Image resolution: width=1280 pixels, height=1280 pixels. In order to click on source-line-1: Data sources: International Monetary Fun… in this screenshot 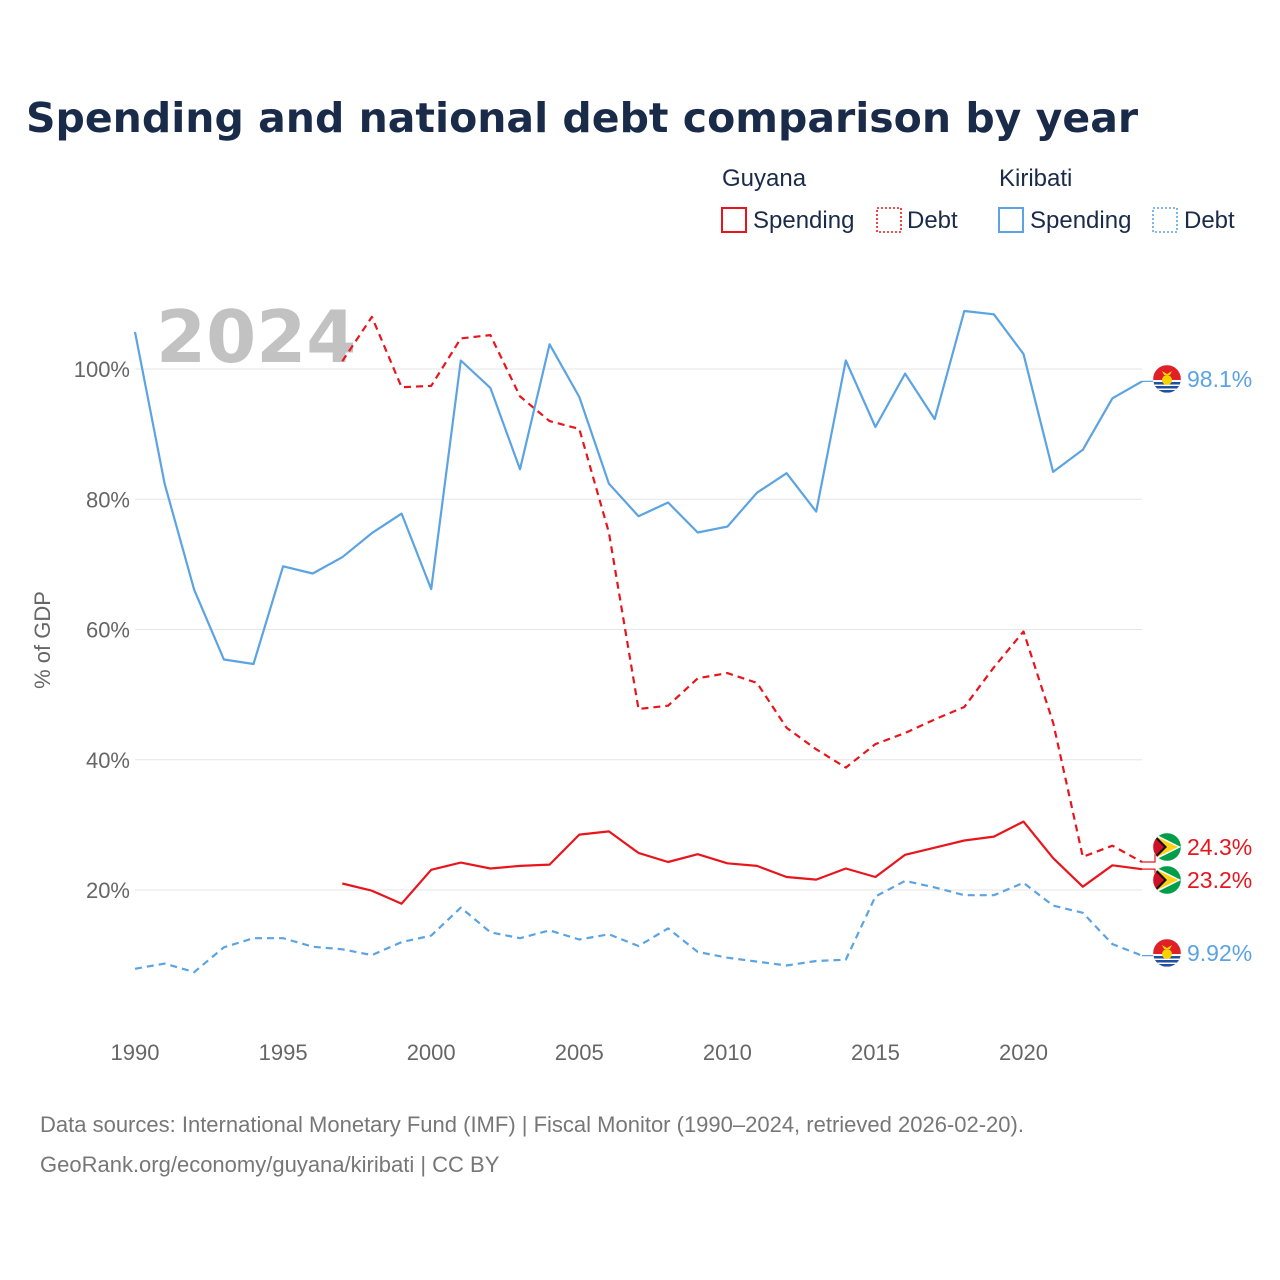, I will do `click(532, 1124)`.